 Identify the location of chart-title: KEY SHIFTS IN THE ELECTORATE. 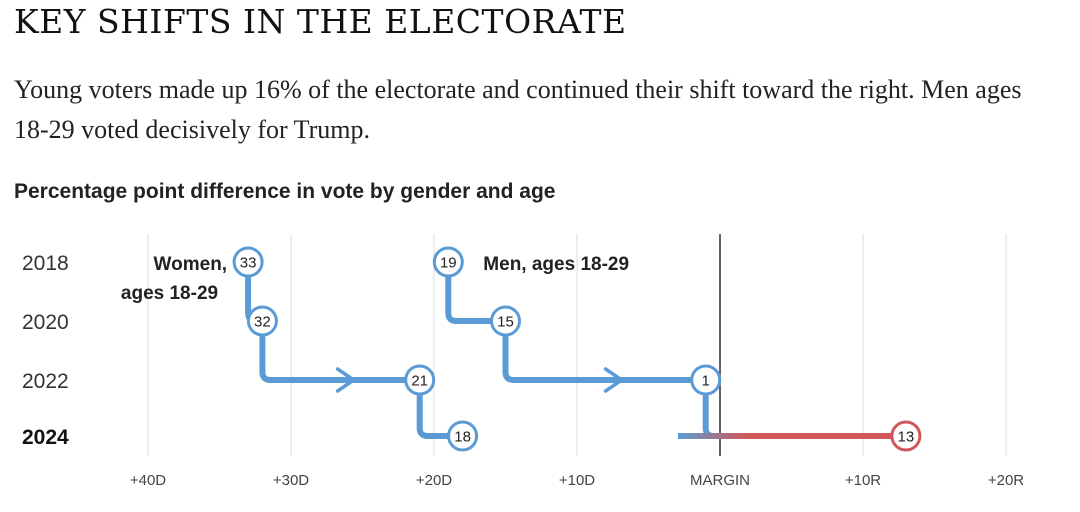
(320, 21).